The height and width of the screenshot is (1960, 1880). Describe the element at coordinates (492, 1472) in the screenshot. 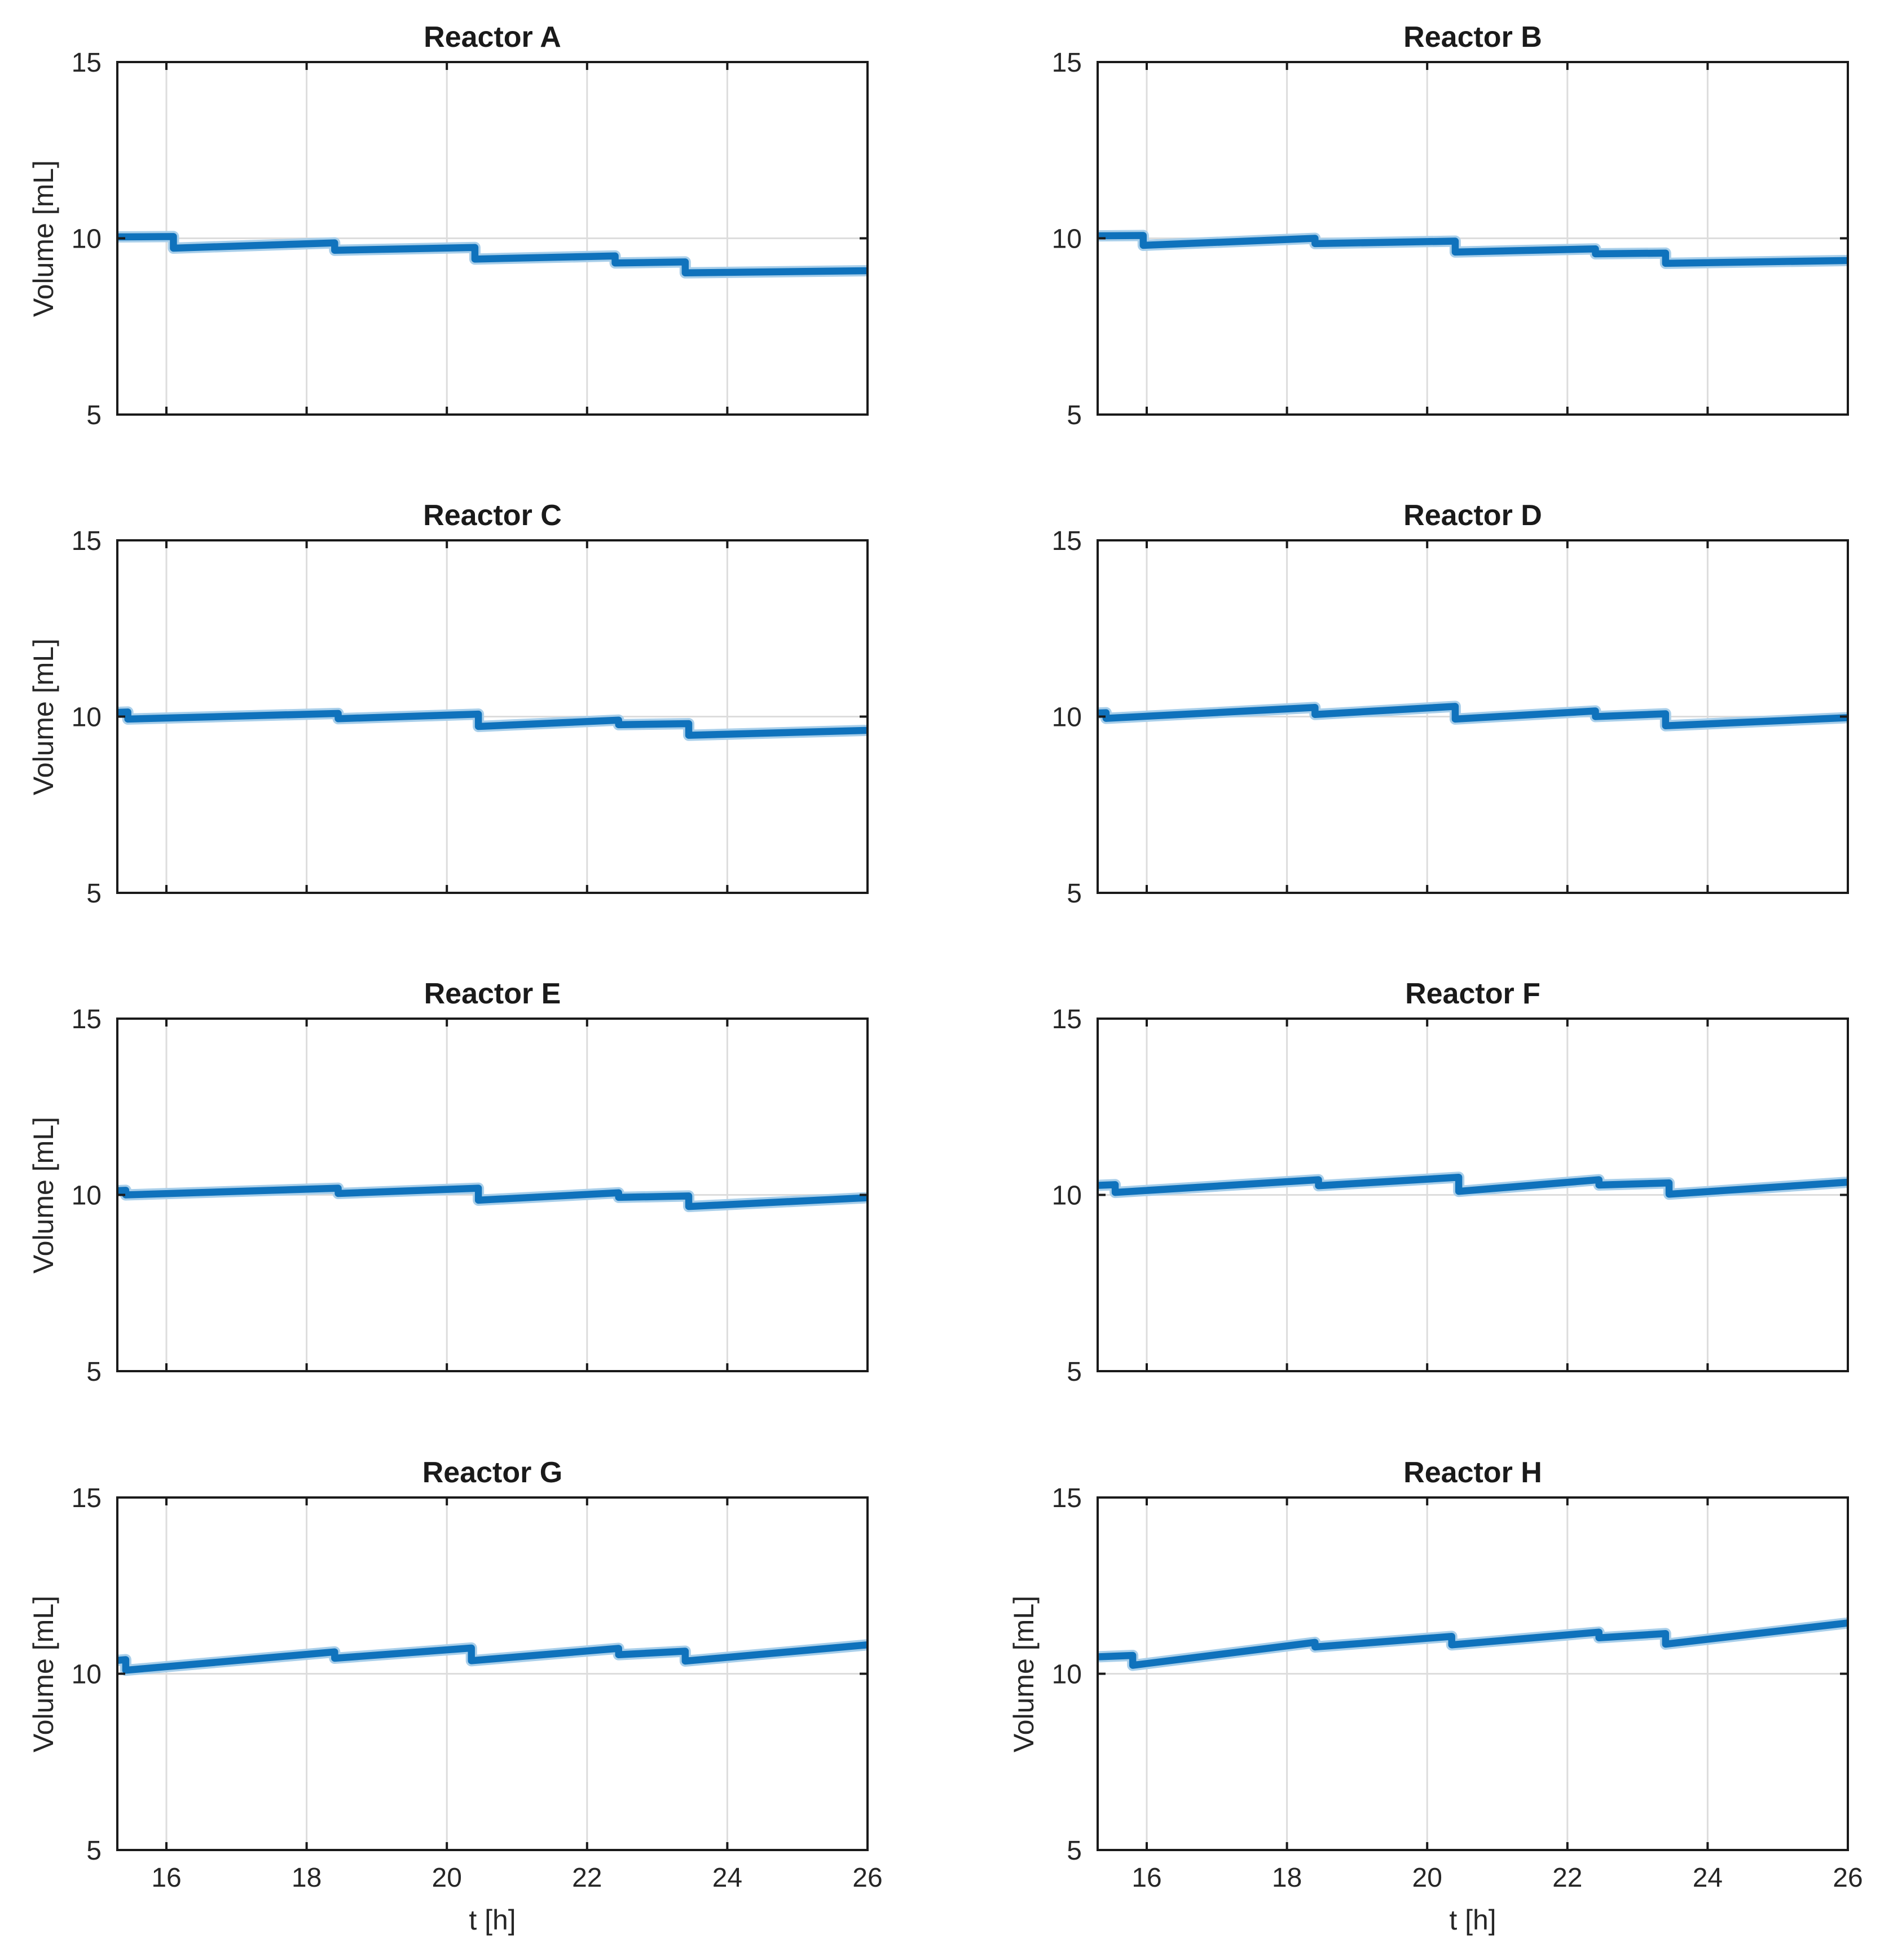

I see `subplot-title: Reactor G` at that location.